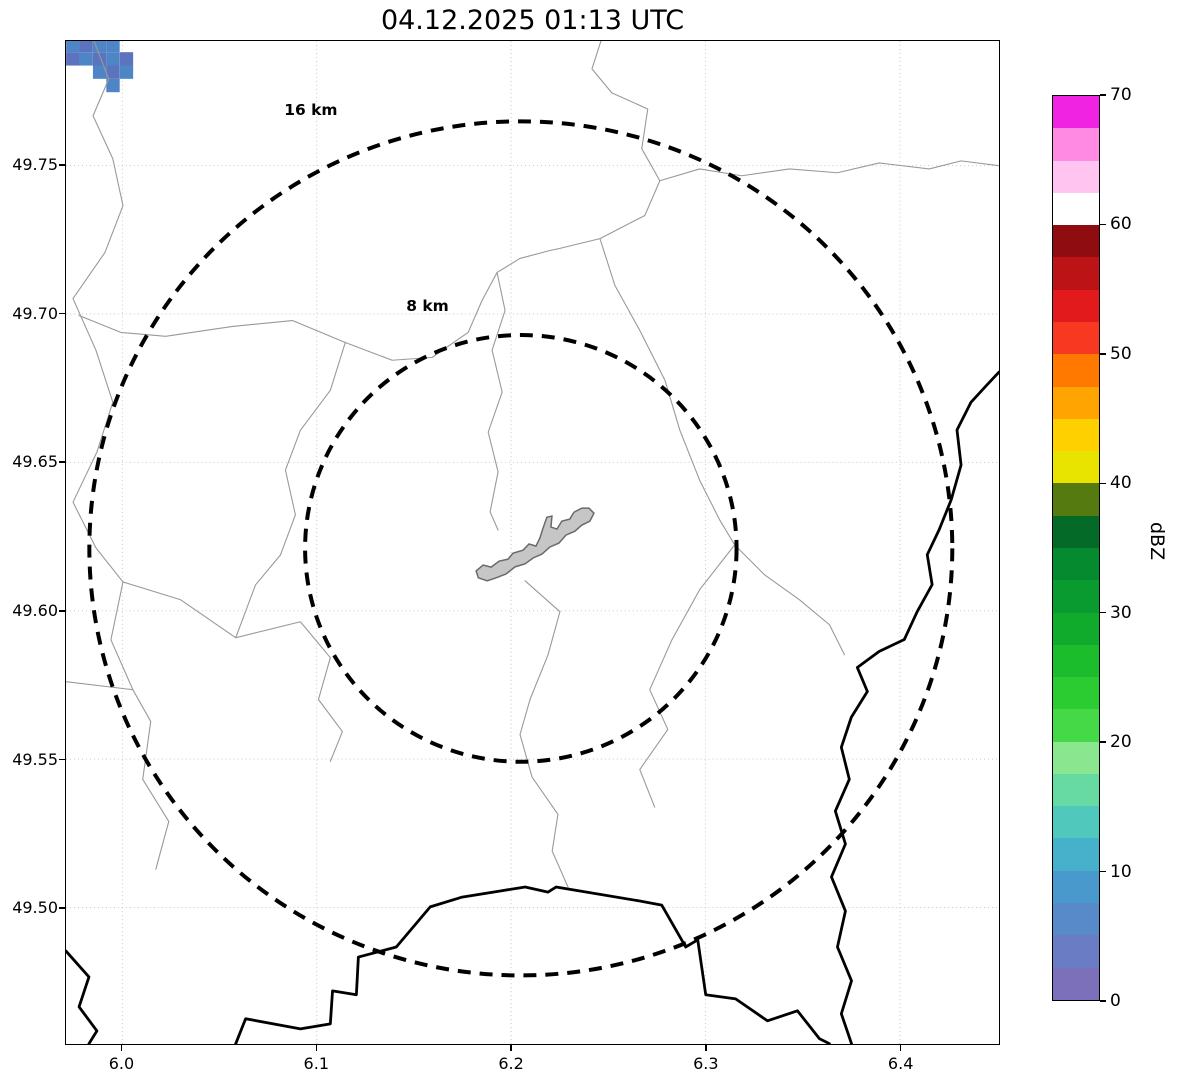 The height and width of the screenshot is (1084, 1188). Describe the element at coordinates (900, 1063) in the screenshot. I see `x-tick-label: 6.4` at that location.